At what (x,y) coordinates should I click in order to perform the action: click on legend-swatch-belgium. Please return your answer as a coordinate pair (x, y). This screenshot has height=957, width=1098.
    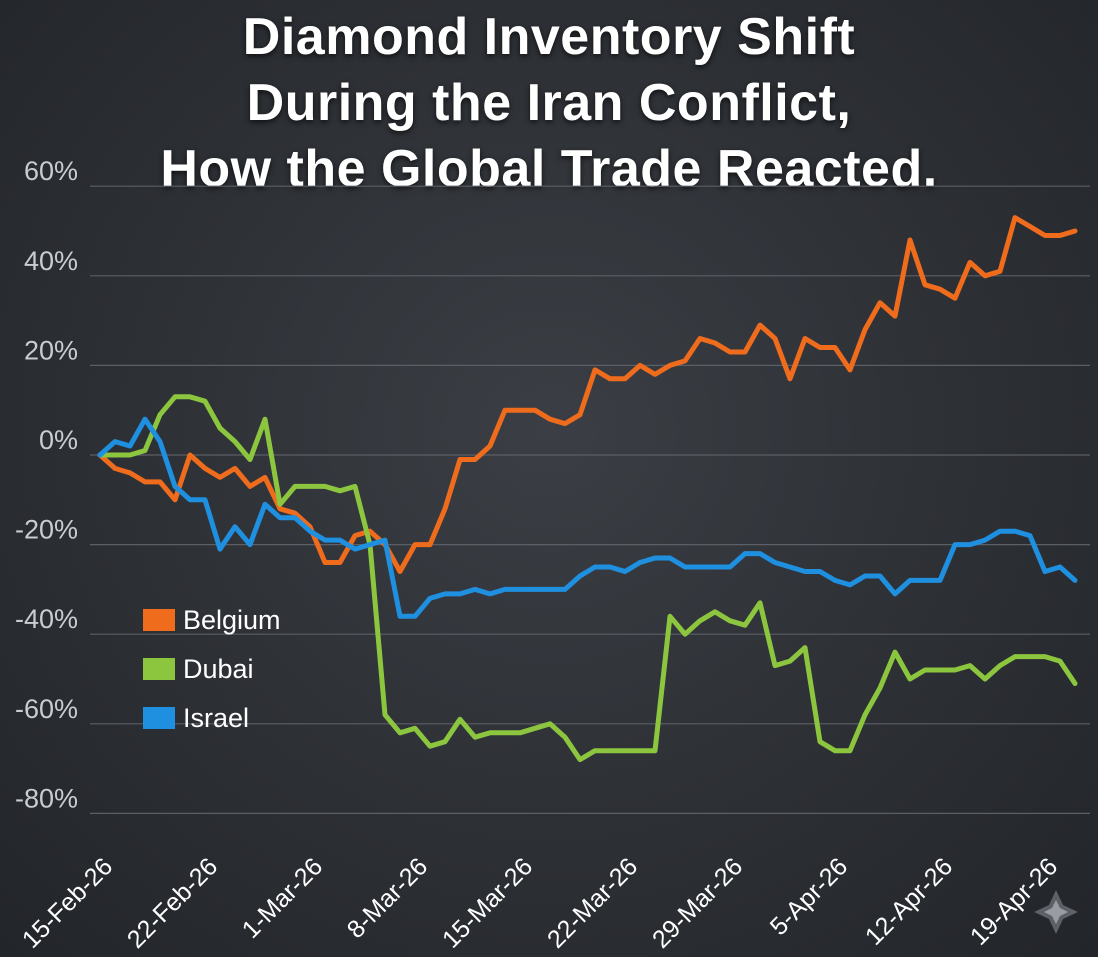
    Looking at the image, I should click on (159, 620).